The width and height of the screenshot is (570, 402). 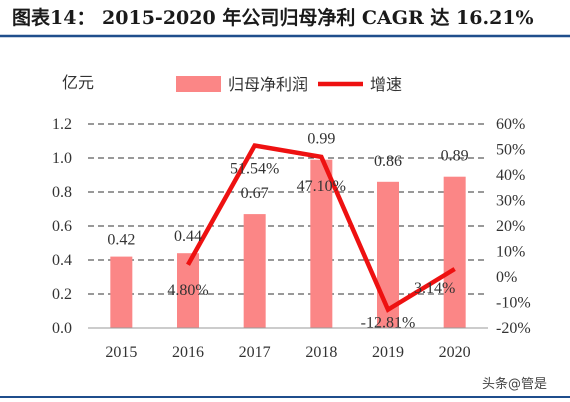 I want to click on y2-tick-label: 50%, so click(x=510, y=150).